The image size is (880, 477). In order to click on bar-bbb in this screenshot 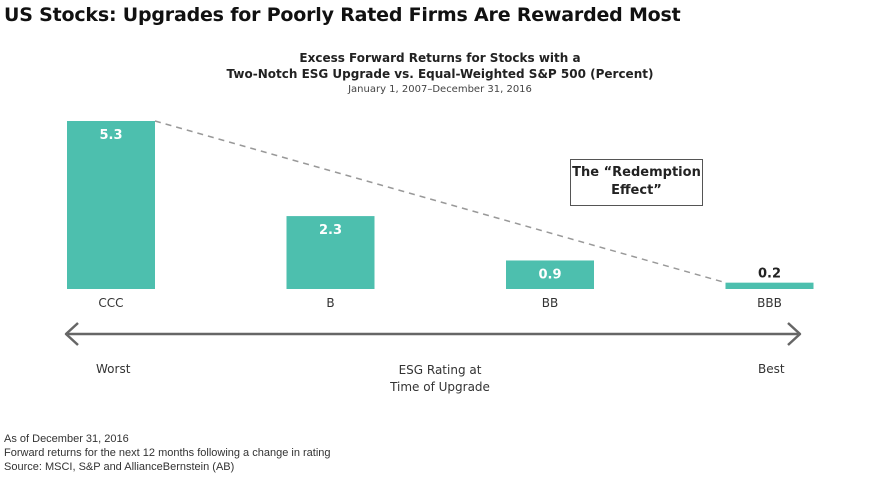, I will do `click(769, 285)`.